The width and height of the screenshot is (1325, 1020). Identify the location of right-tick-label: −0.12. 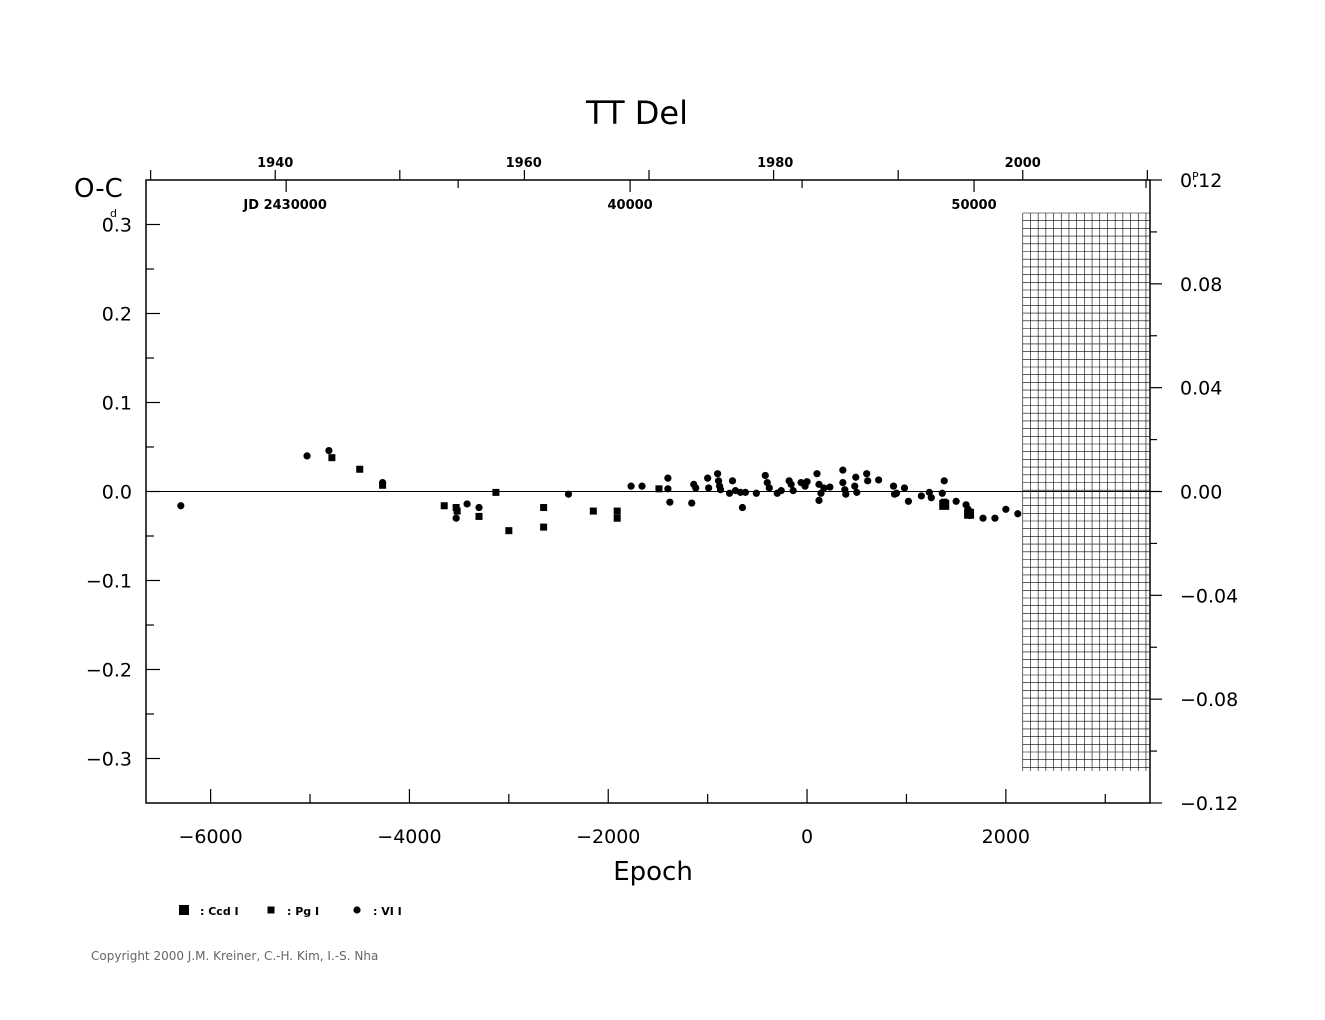
(1209, 804).